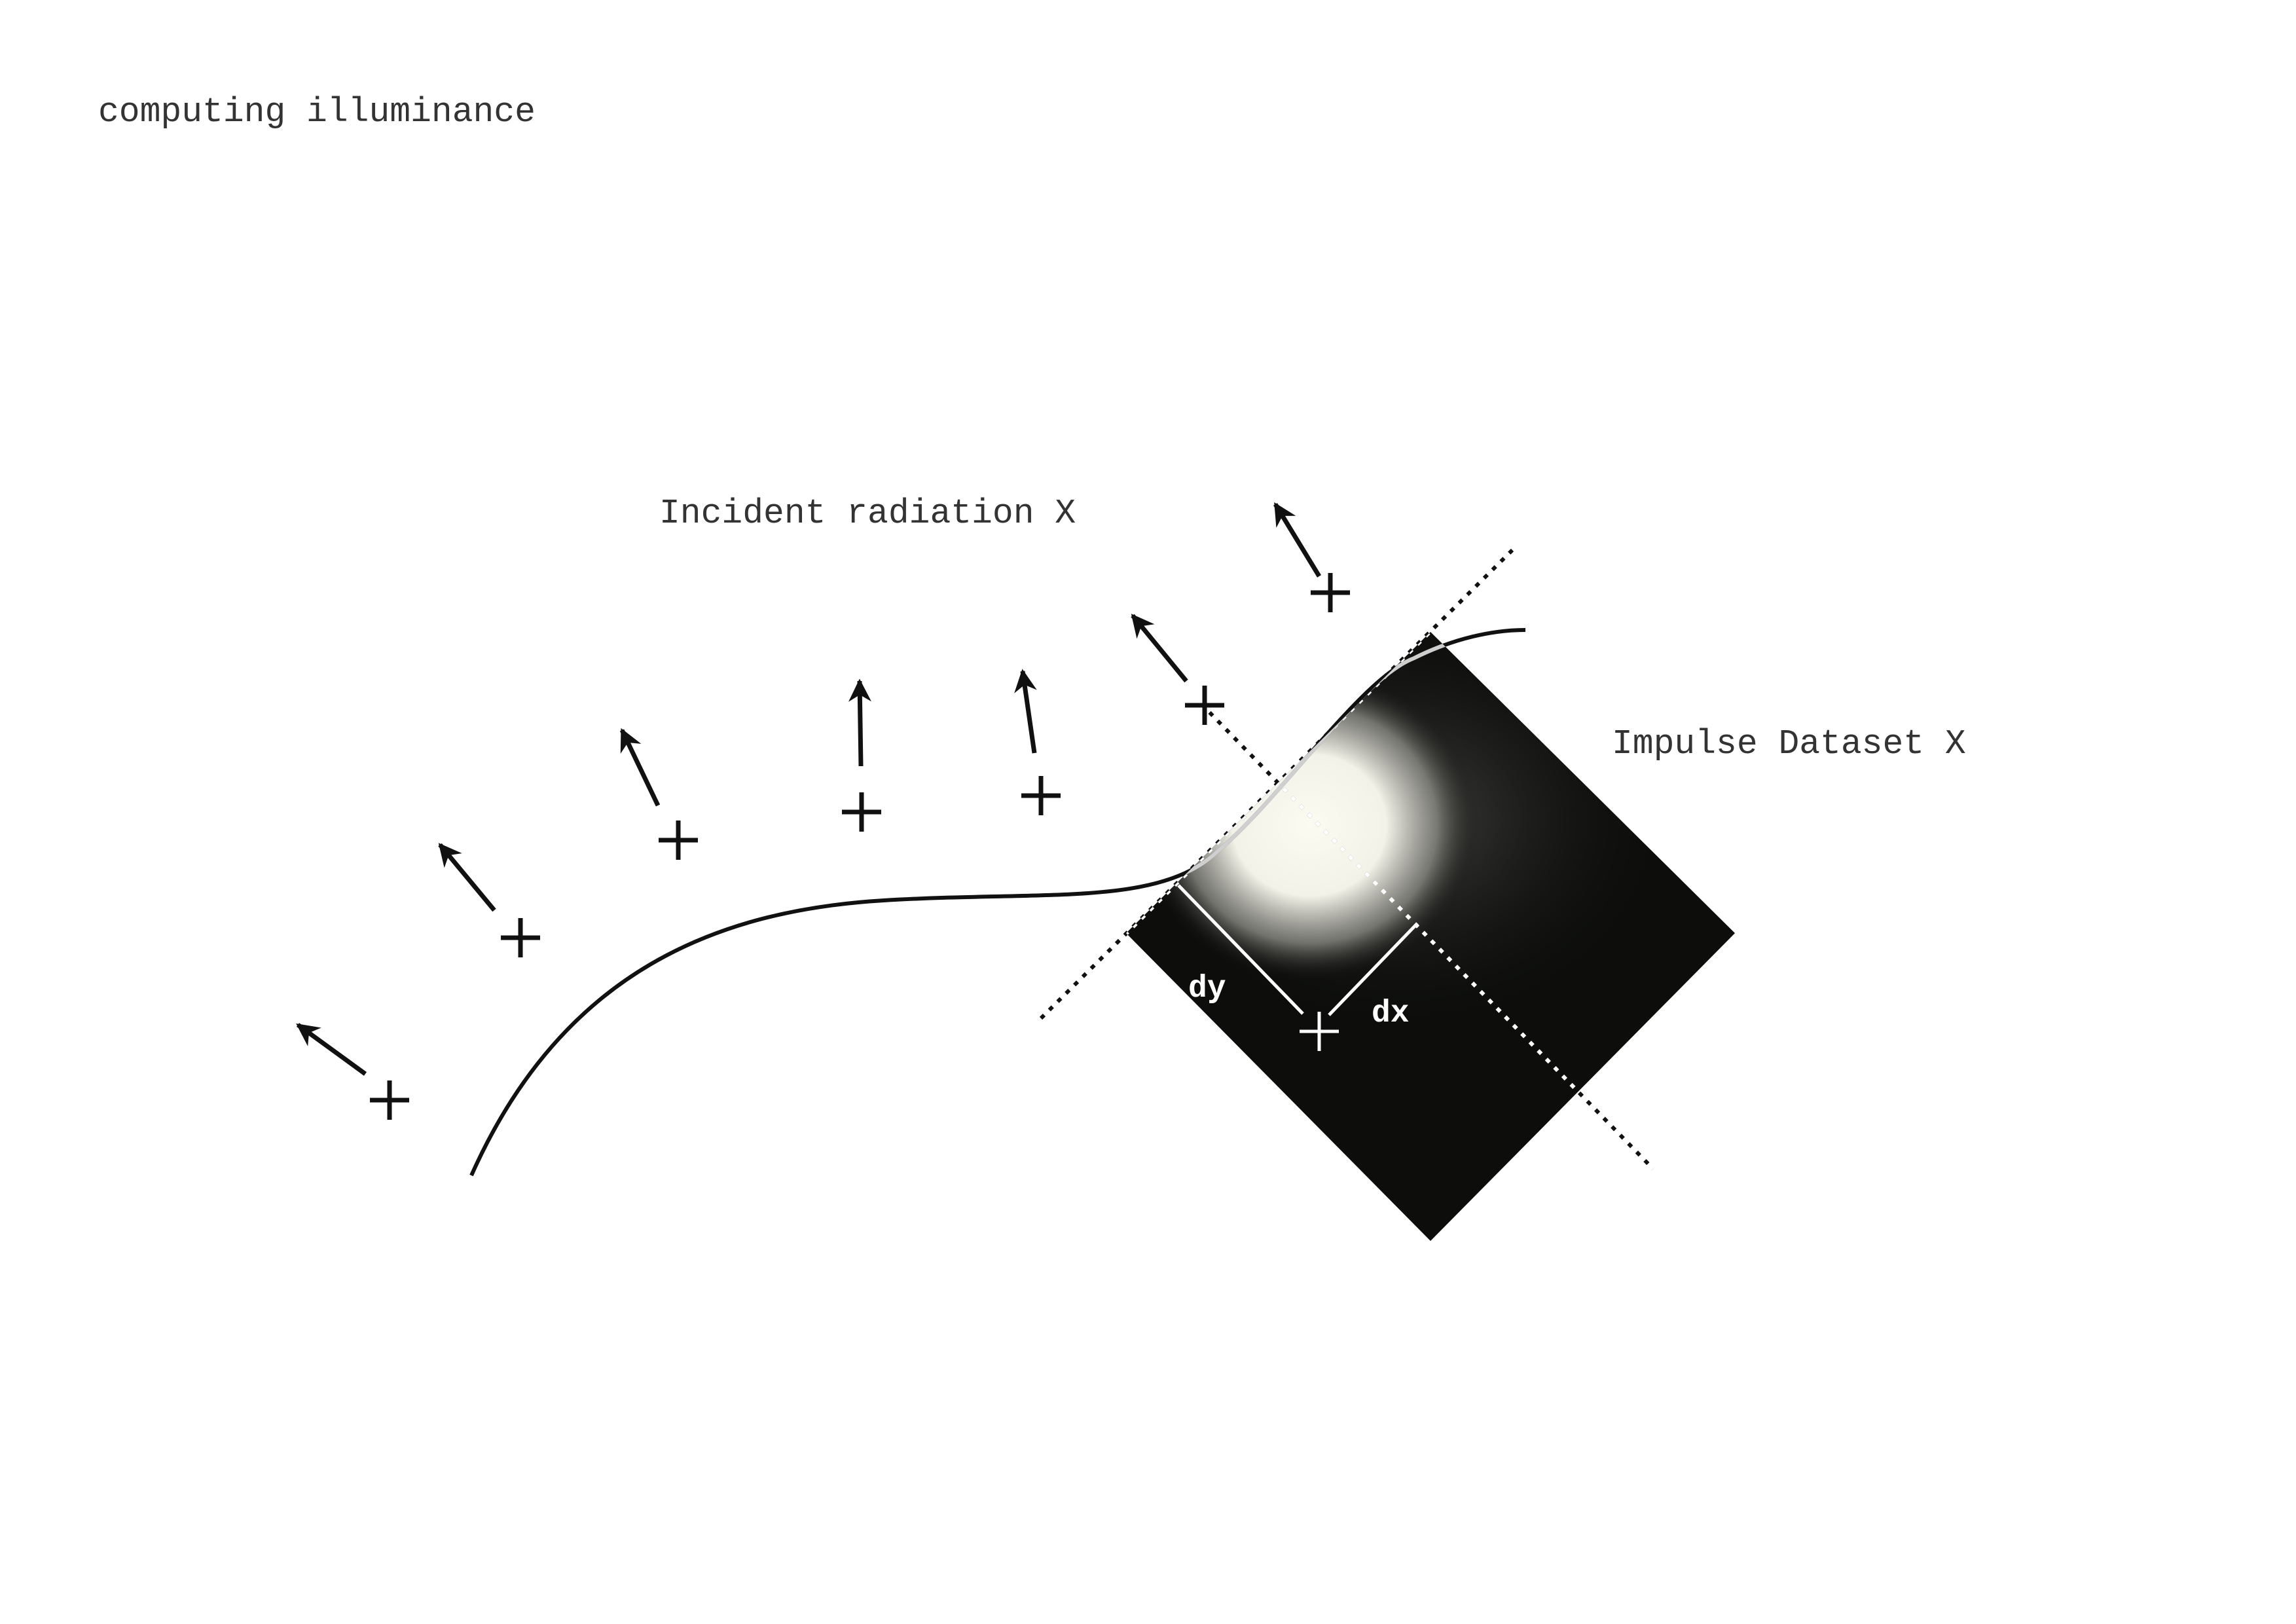 The image size is (2296, 1624). What do you see at coordinates (317, 112) in the screenshot?
I see `diagram-title: computing illuminance` at bounding box center [317, 112].